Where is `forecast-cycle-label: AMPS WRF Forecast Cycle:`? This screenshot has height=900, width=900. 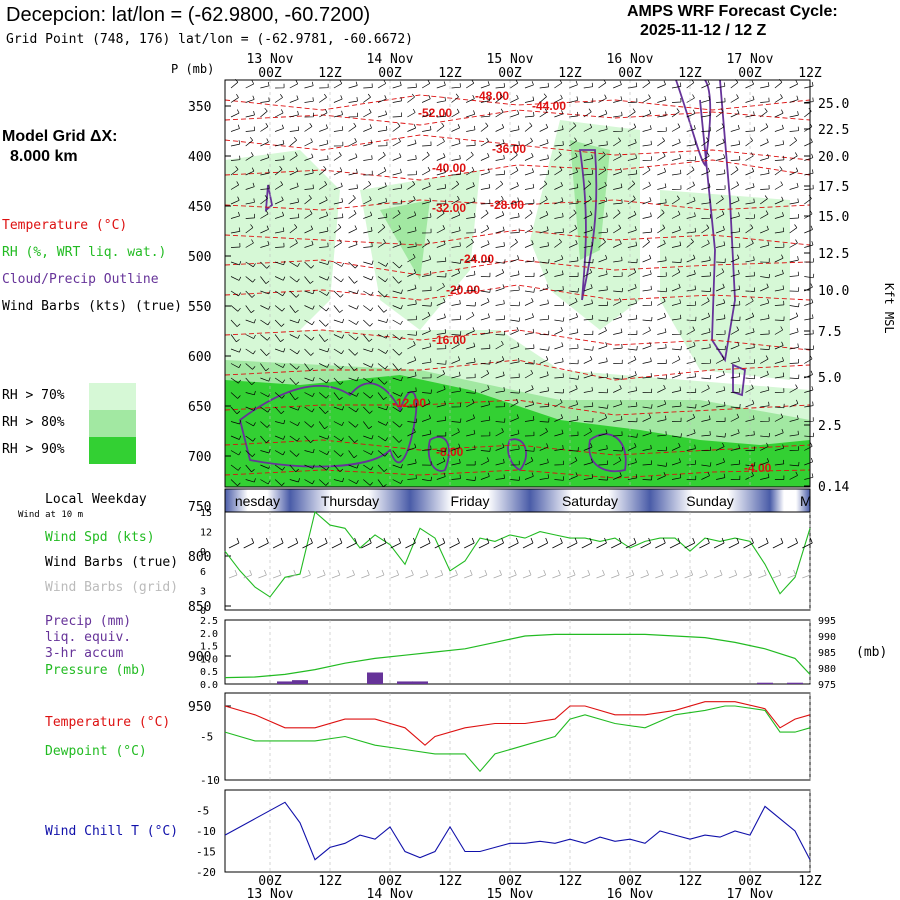 forecast-cycle-label: AMPS WRF Forecast Cycle: is located at coordinates (732, 11).